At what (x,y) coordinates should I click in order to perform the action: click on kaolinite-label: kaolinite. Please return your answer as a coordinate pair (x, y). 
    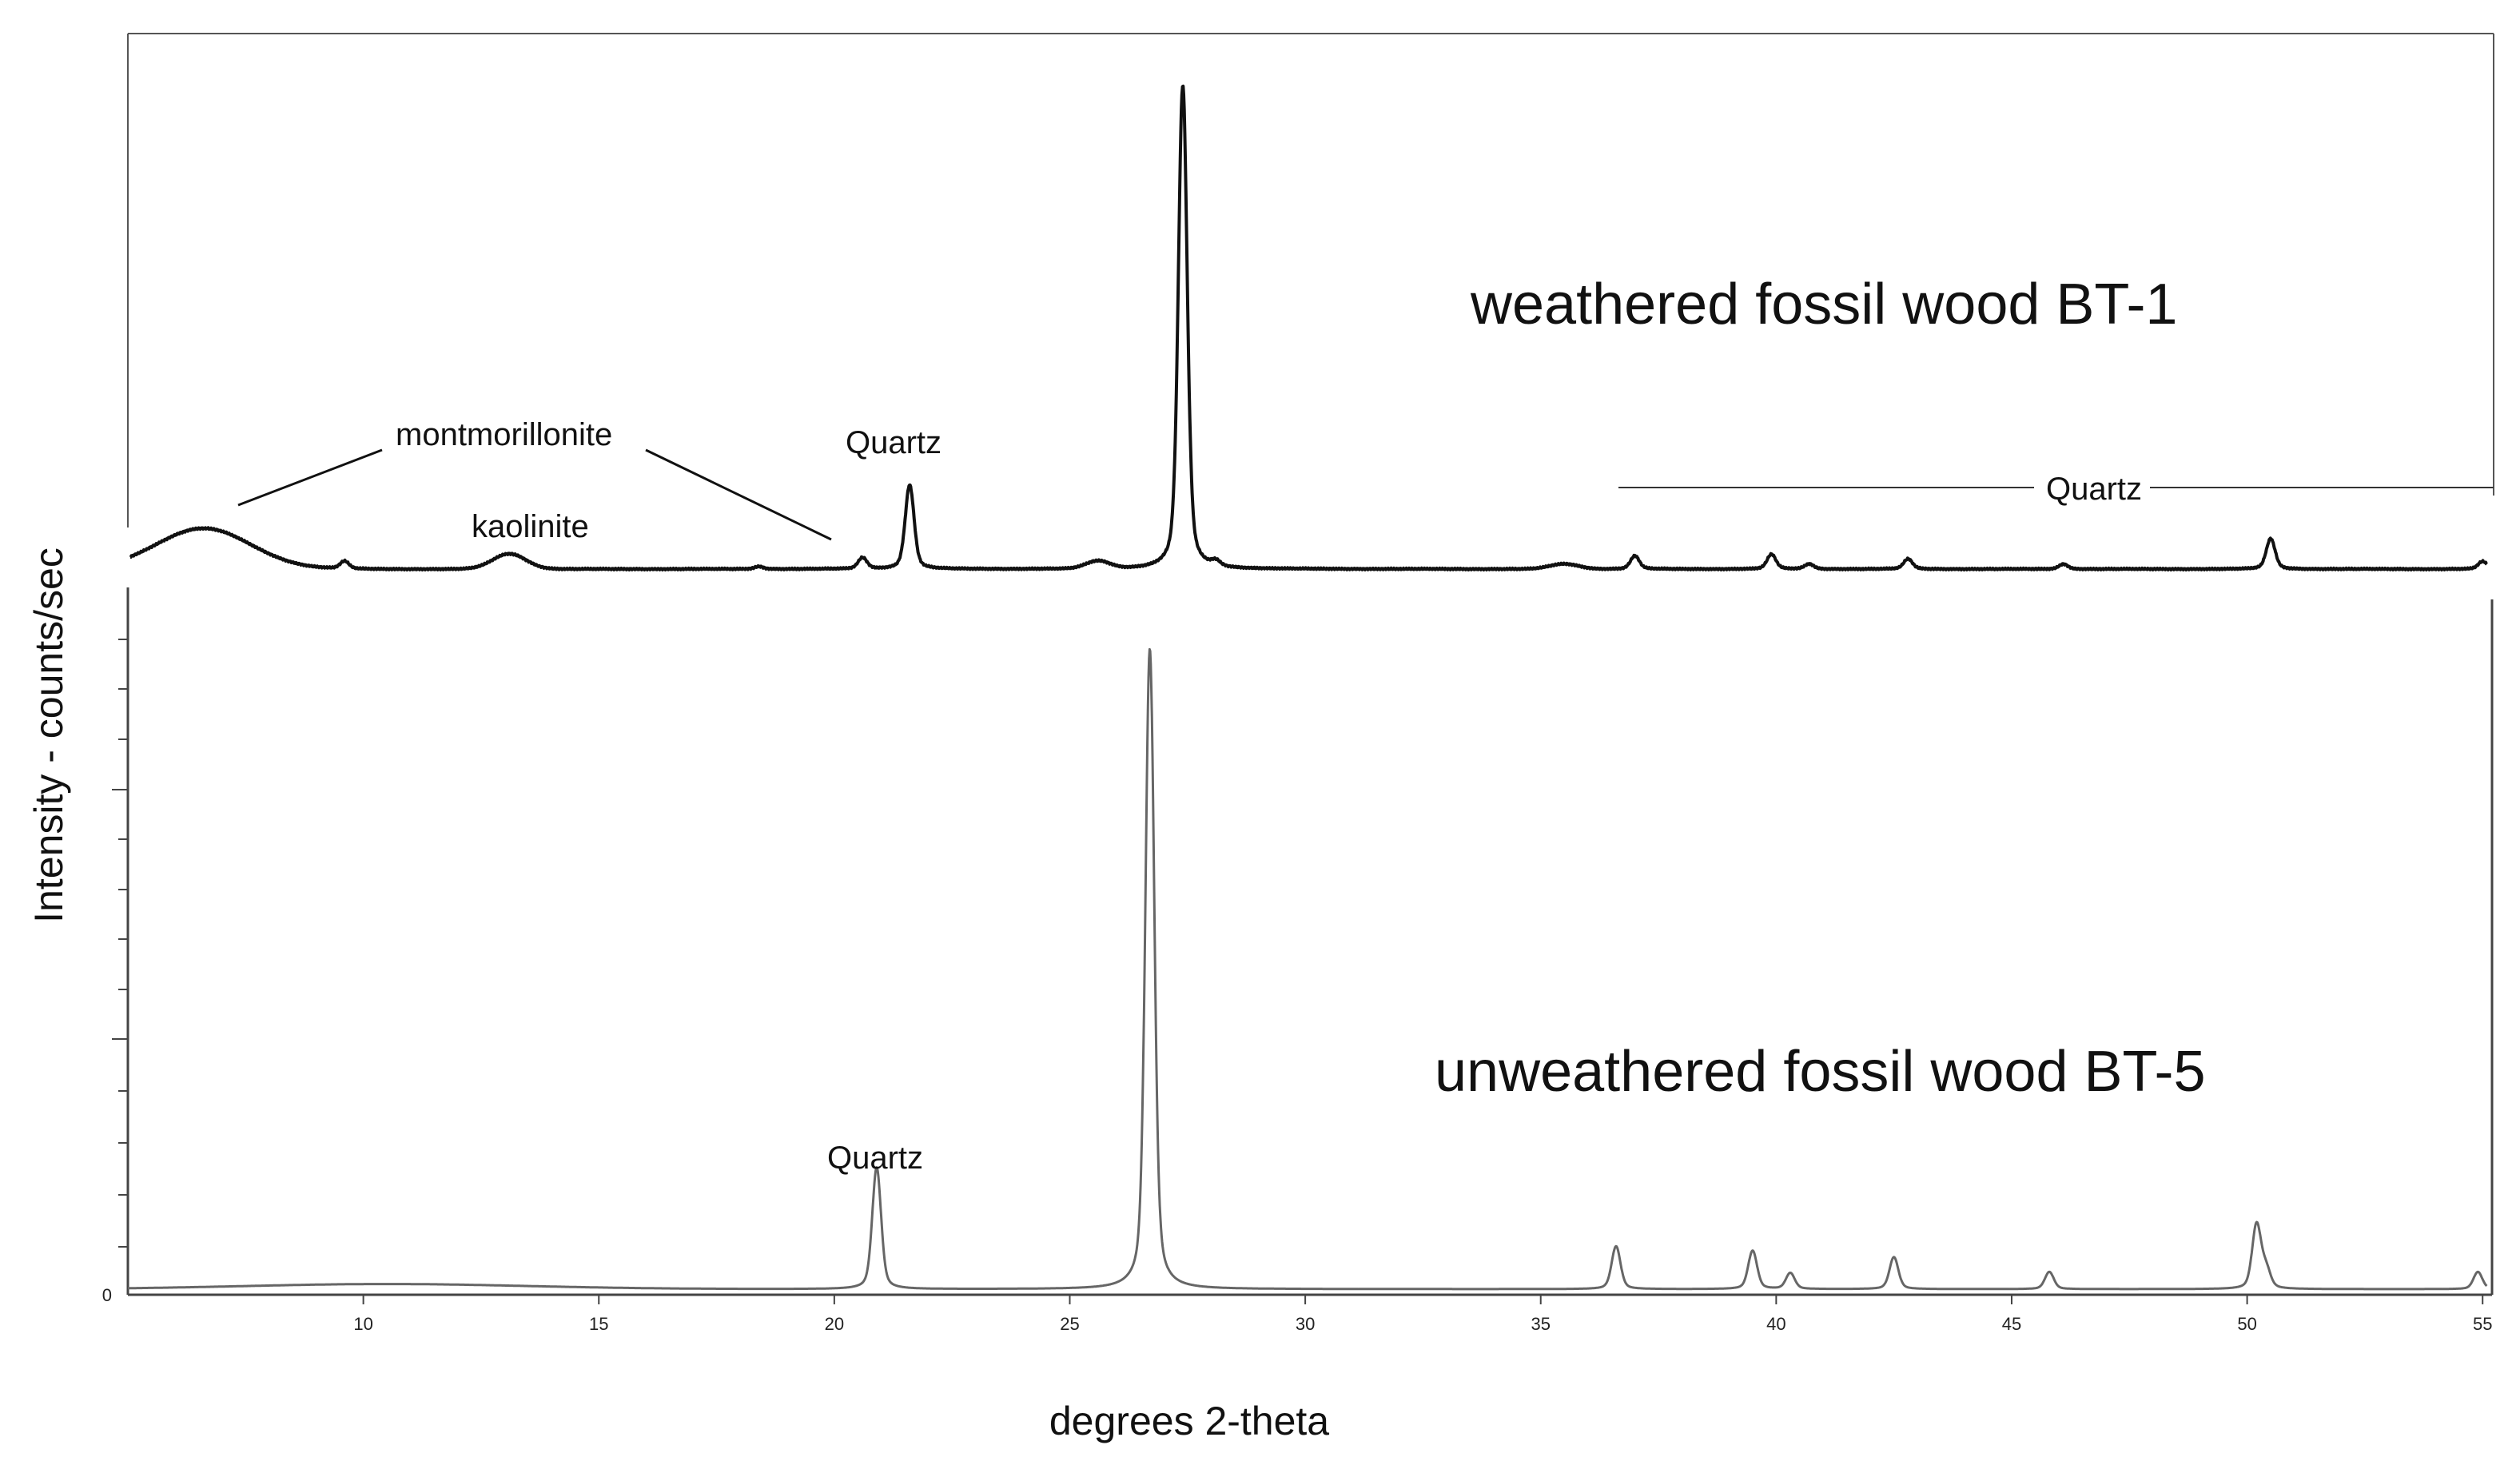
    Looking at the image, I should click on (530, 526).